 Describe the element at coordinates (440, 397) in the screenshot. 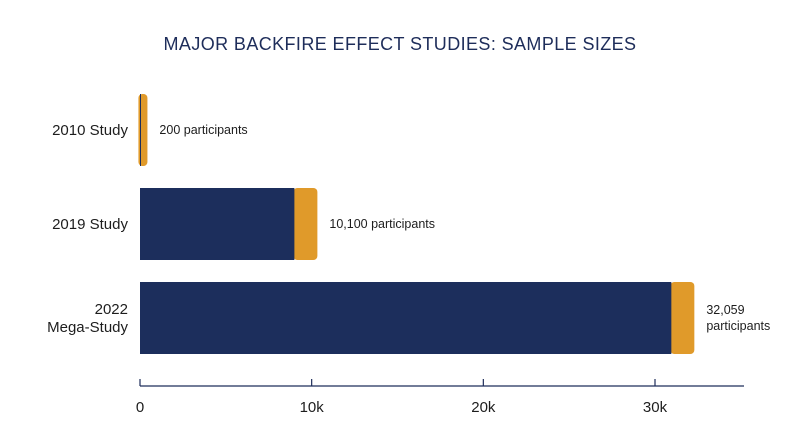

I see `x-axis: 0 10k 20k 30k` at that location.